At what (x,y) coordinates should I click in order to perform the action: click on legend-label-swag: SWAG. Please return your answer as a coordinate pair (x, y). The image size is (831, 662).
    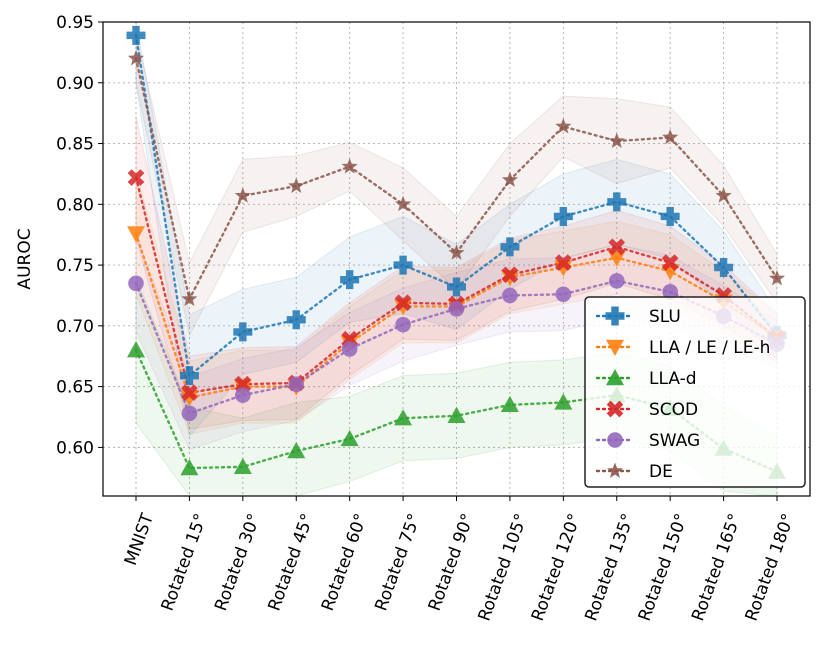
    Looking at the image, I should click on (674, 441).